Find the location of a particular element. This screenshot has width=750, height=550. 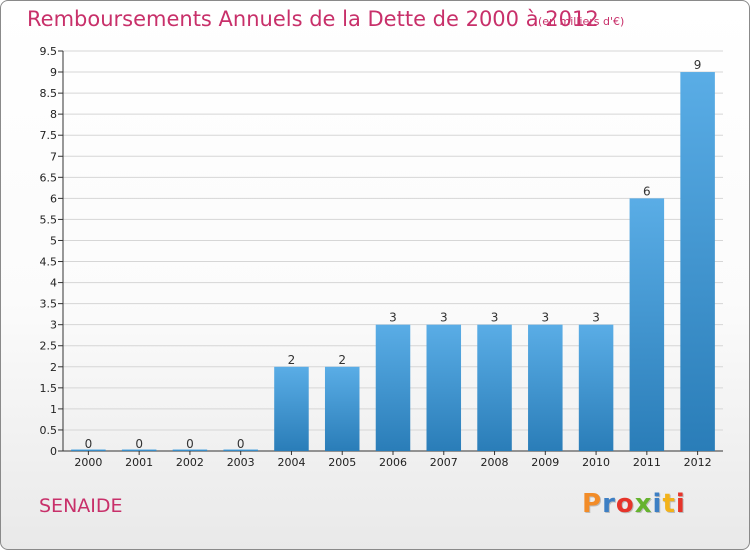

chart-subtitle: (en milliers d'€) is located at coordinates (581, 21).